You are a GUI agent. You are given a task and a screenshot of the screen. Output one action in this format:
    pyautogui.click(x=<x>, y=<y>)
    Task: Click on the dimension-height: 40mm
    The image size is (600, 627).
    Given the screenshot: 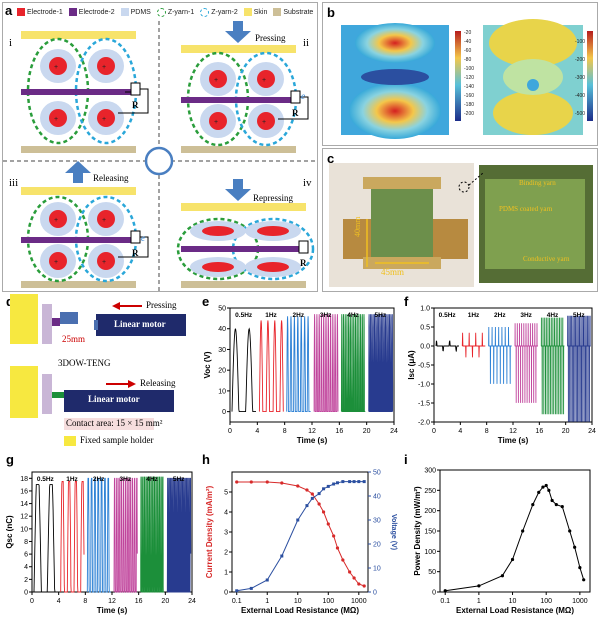 What is the action you would take?
    pyautogui.click(x=357, y=226)
    